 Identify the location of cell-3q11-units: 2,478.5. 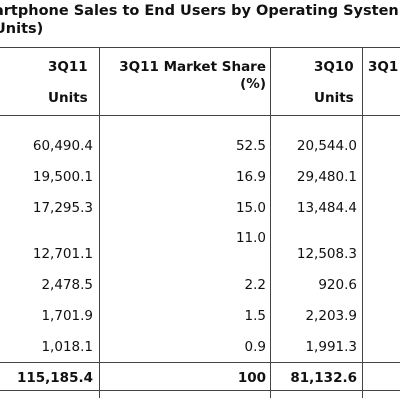
(67, 285).